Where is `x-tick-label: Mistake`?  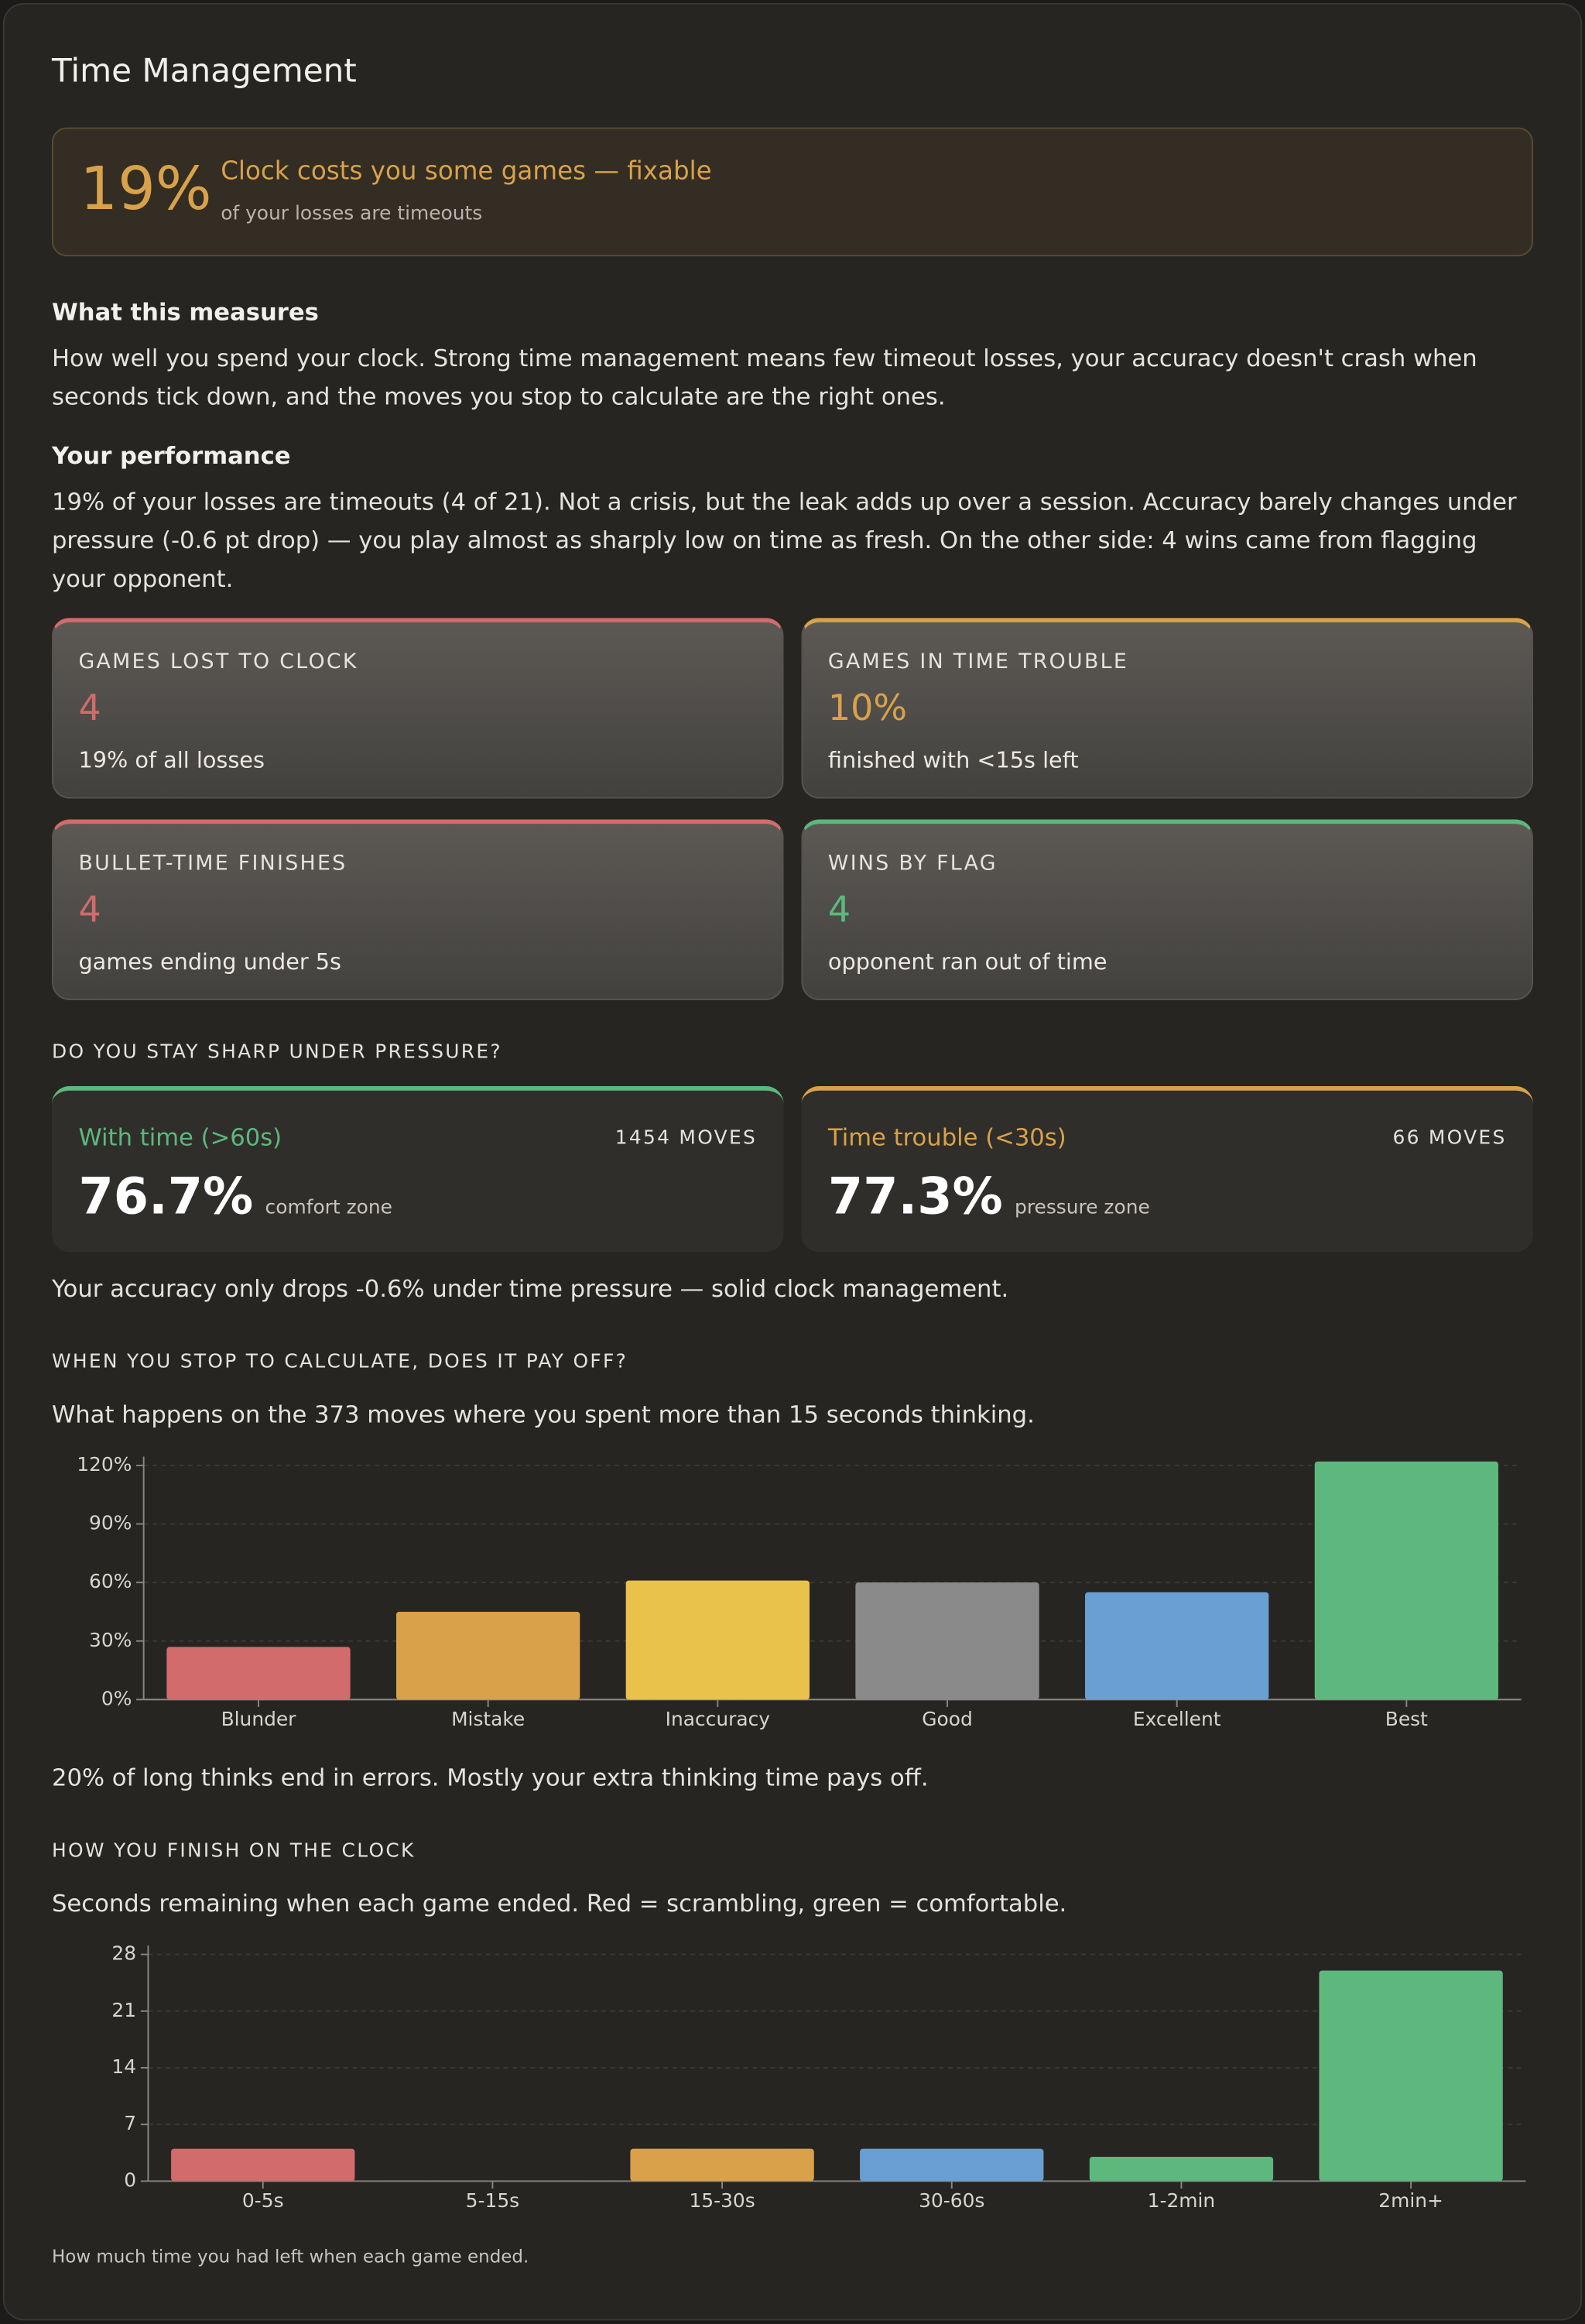
x-tick-label: Mistake is located at coordinates (488, 1719).